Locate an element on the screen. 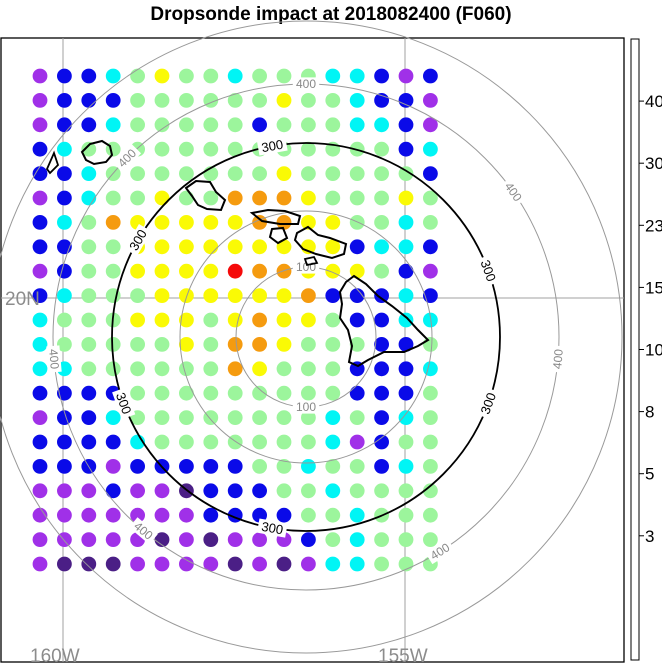 This screenshot has width=662, height=664. ring-label: 400 is located at coordinates (306, 84).